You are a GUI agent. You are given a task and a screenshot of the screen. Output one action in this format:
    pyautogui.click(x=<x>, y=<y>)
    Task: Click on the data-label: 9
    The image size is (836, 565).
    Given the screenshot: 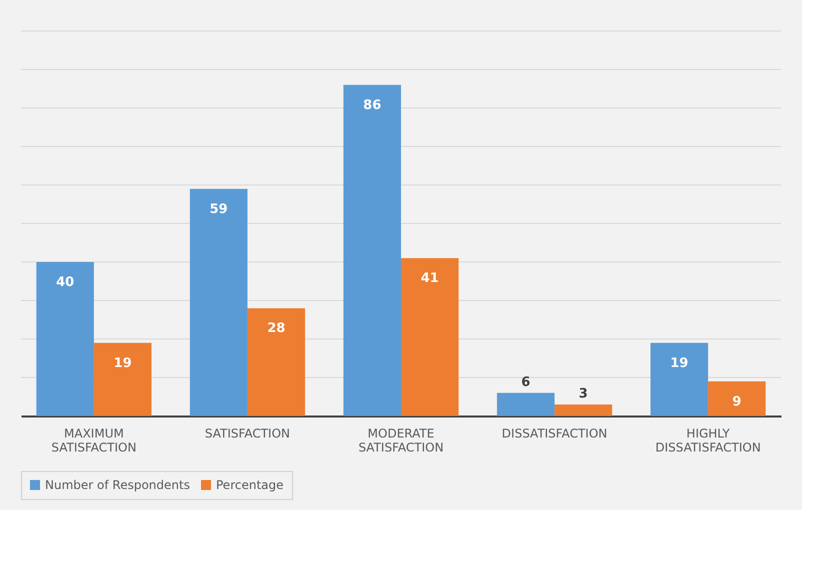 What is the action you would take?
    pyautogui.click(x=737, y=402)
    